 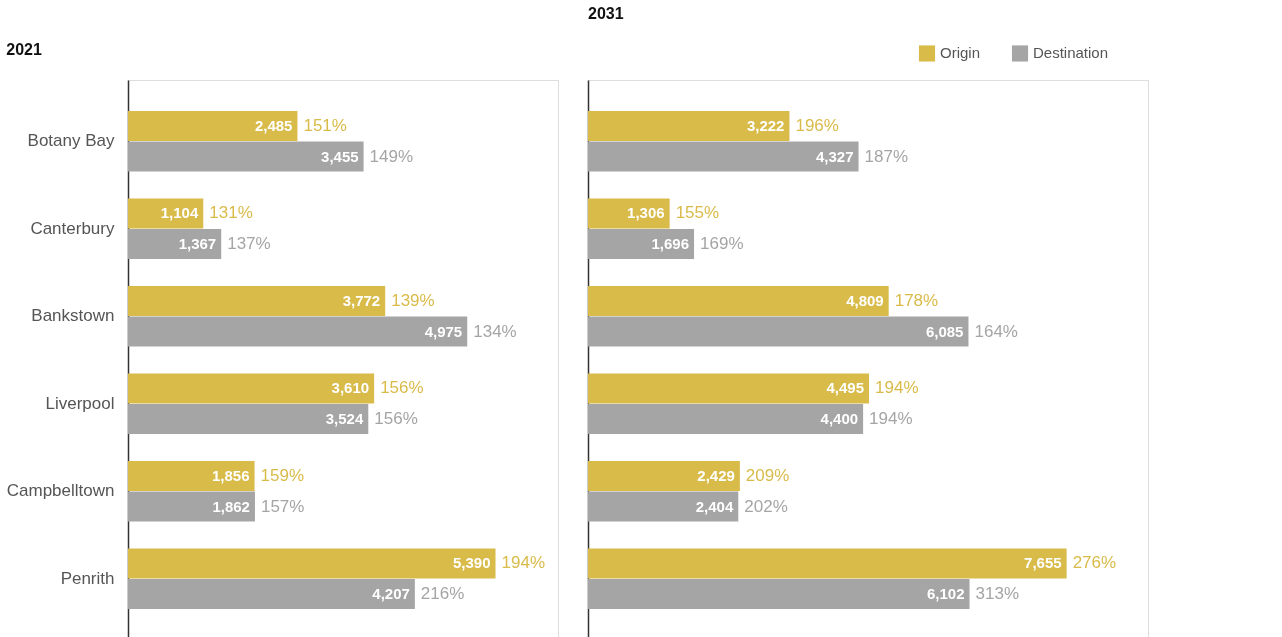 What do you see at coordinates (606, 13) in the screenshot?
I see `chart-title: 2031` at bounding box center [606, 13].